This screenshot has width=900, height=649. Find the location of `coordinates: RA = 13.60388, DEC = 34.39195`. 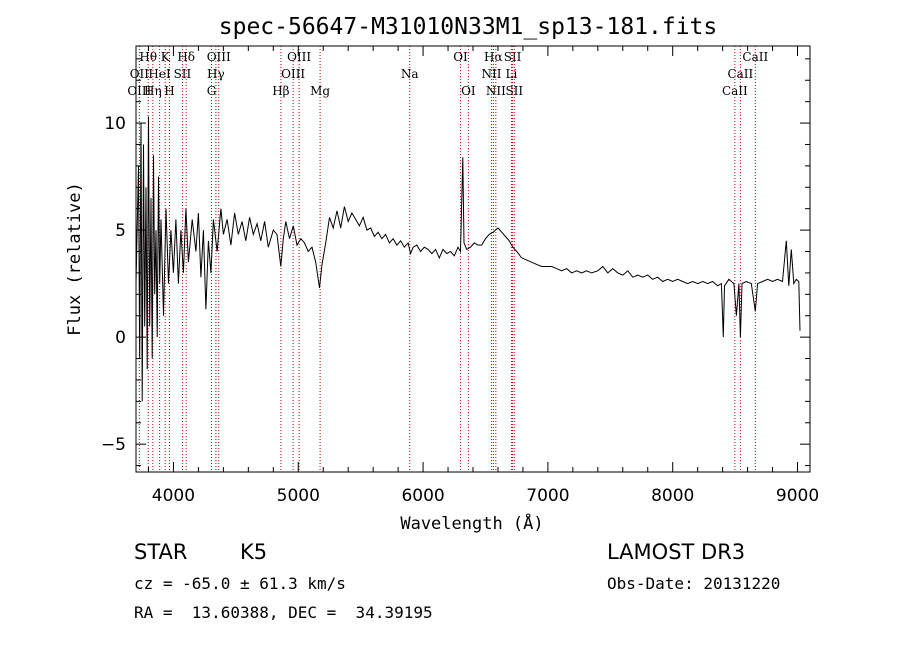

coordinates: RA = 13.60388, DEC = 34.39195 is located at coordinates (283, 612).